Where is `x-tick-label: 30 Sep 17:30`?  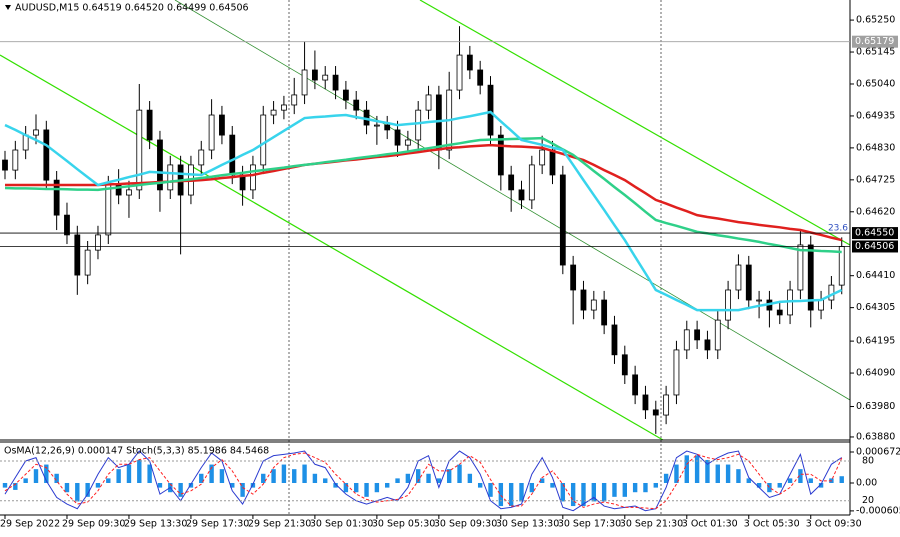 x-tick-label: 30 Sep 17:30 is located at coordinates (589, 524).